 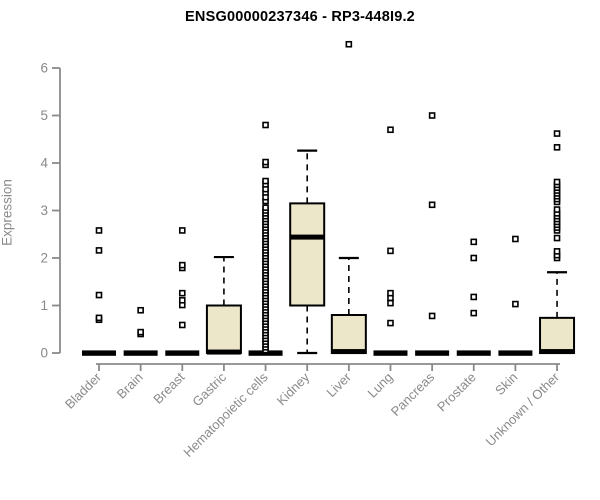 What do you see at coordinates (130, 386) in the screenshot?
I see `x-category-label: Brain` at bounding box center [130, 386].